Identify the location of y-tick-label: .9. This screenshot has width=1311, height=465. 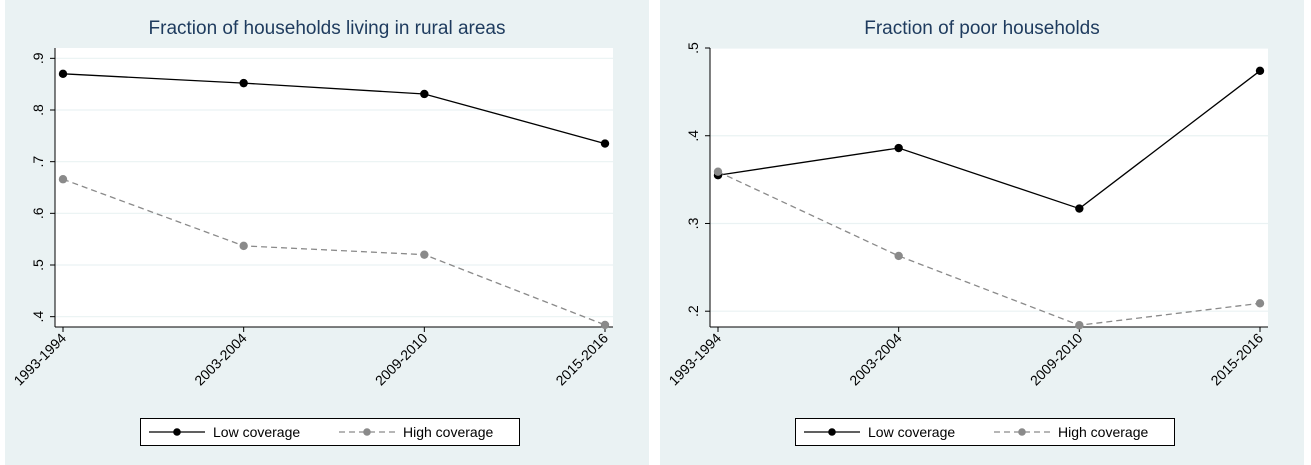
(38, 58).